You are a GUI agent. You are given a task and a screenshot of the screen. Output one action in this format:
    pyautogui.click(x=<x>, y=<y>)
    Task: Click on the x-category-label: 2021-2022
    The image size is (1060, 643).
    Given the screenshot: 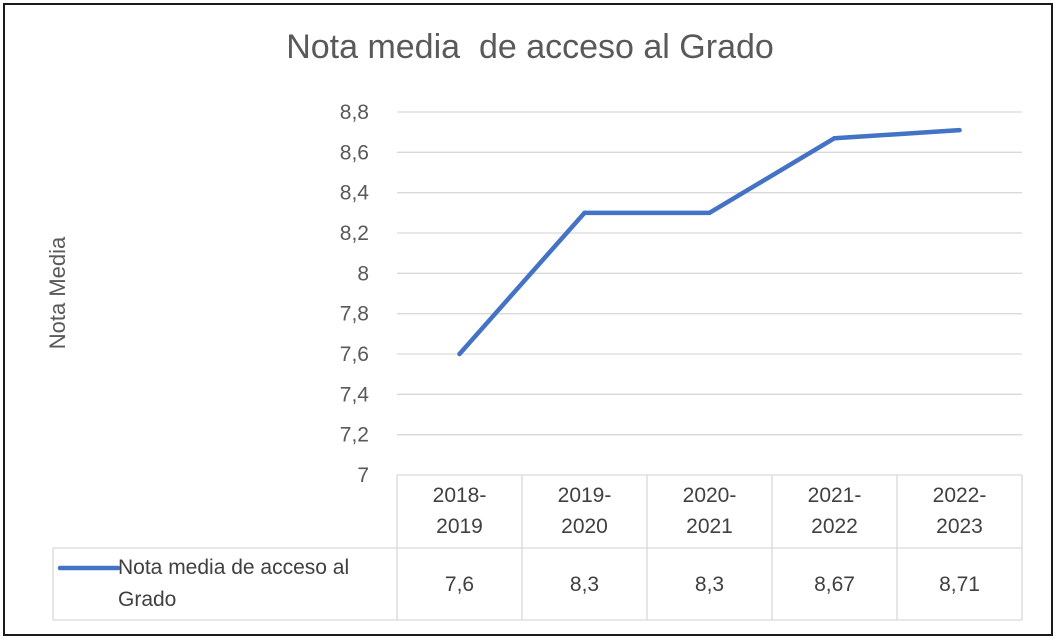 What is the action you would take?
    pyautogui.click(x=835, y=511)
    